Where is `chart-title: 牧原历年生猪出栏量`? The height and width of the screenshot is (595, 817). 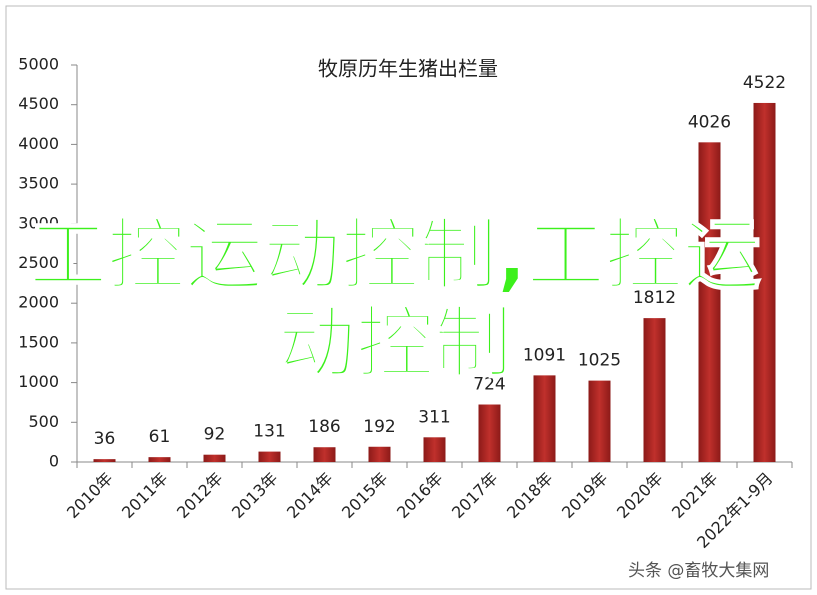
chart-title: 牧原历年生猪出栏量 is located at coordinates (408, 69).